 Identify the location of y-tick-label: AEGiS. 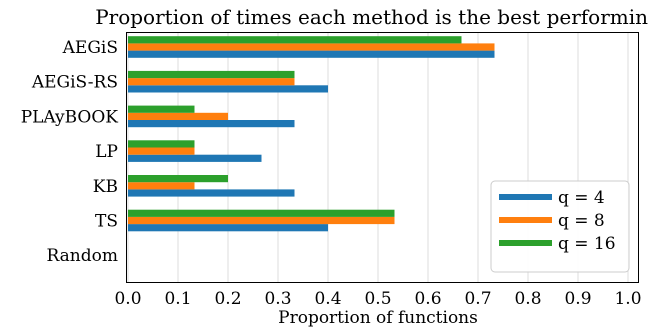
(90, 48).